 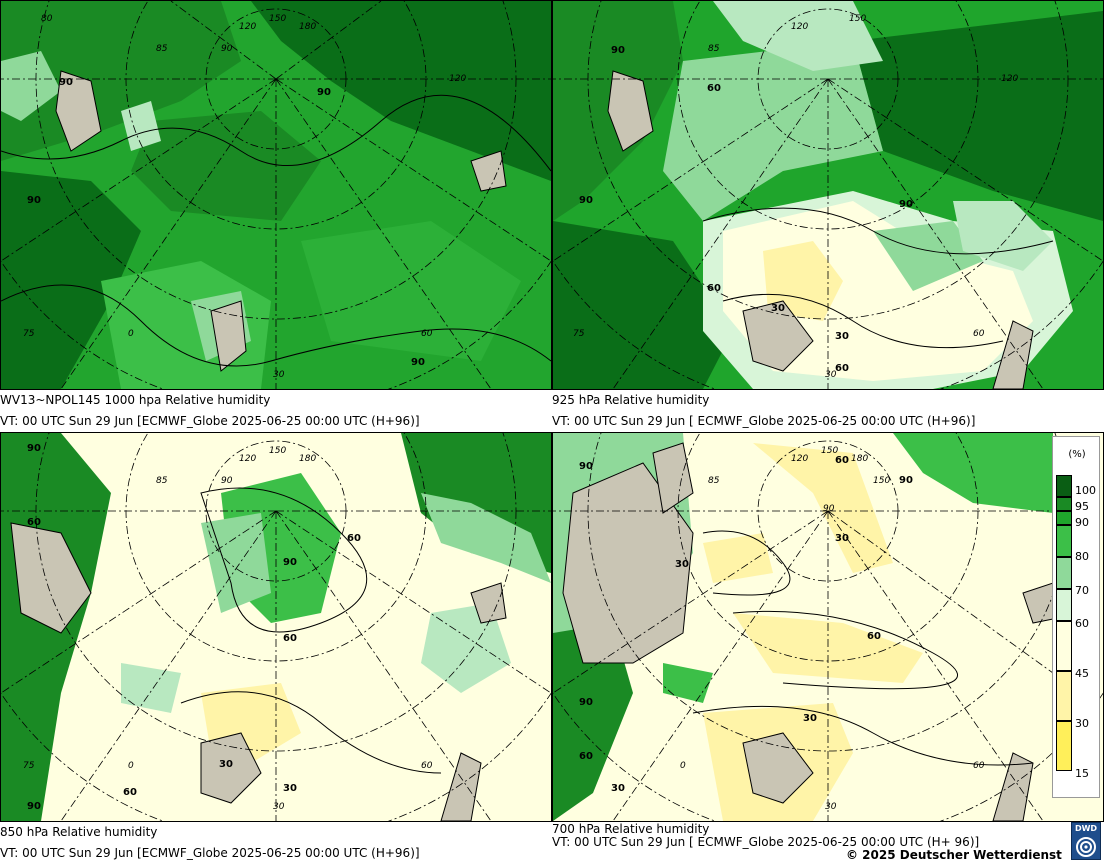 What do you see at coordinates (1082, 673) in the screenshot?
I see `legend-level: 45` at bounding box center [1082, 673].